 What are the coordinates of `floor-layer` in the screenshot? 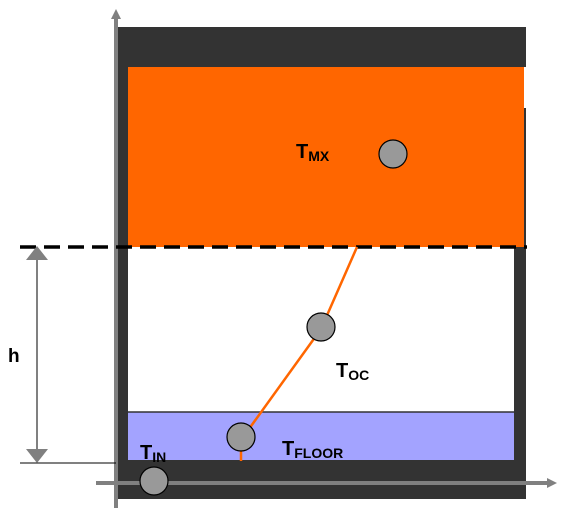 It's located at (321, 436).